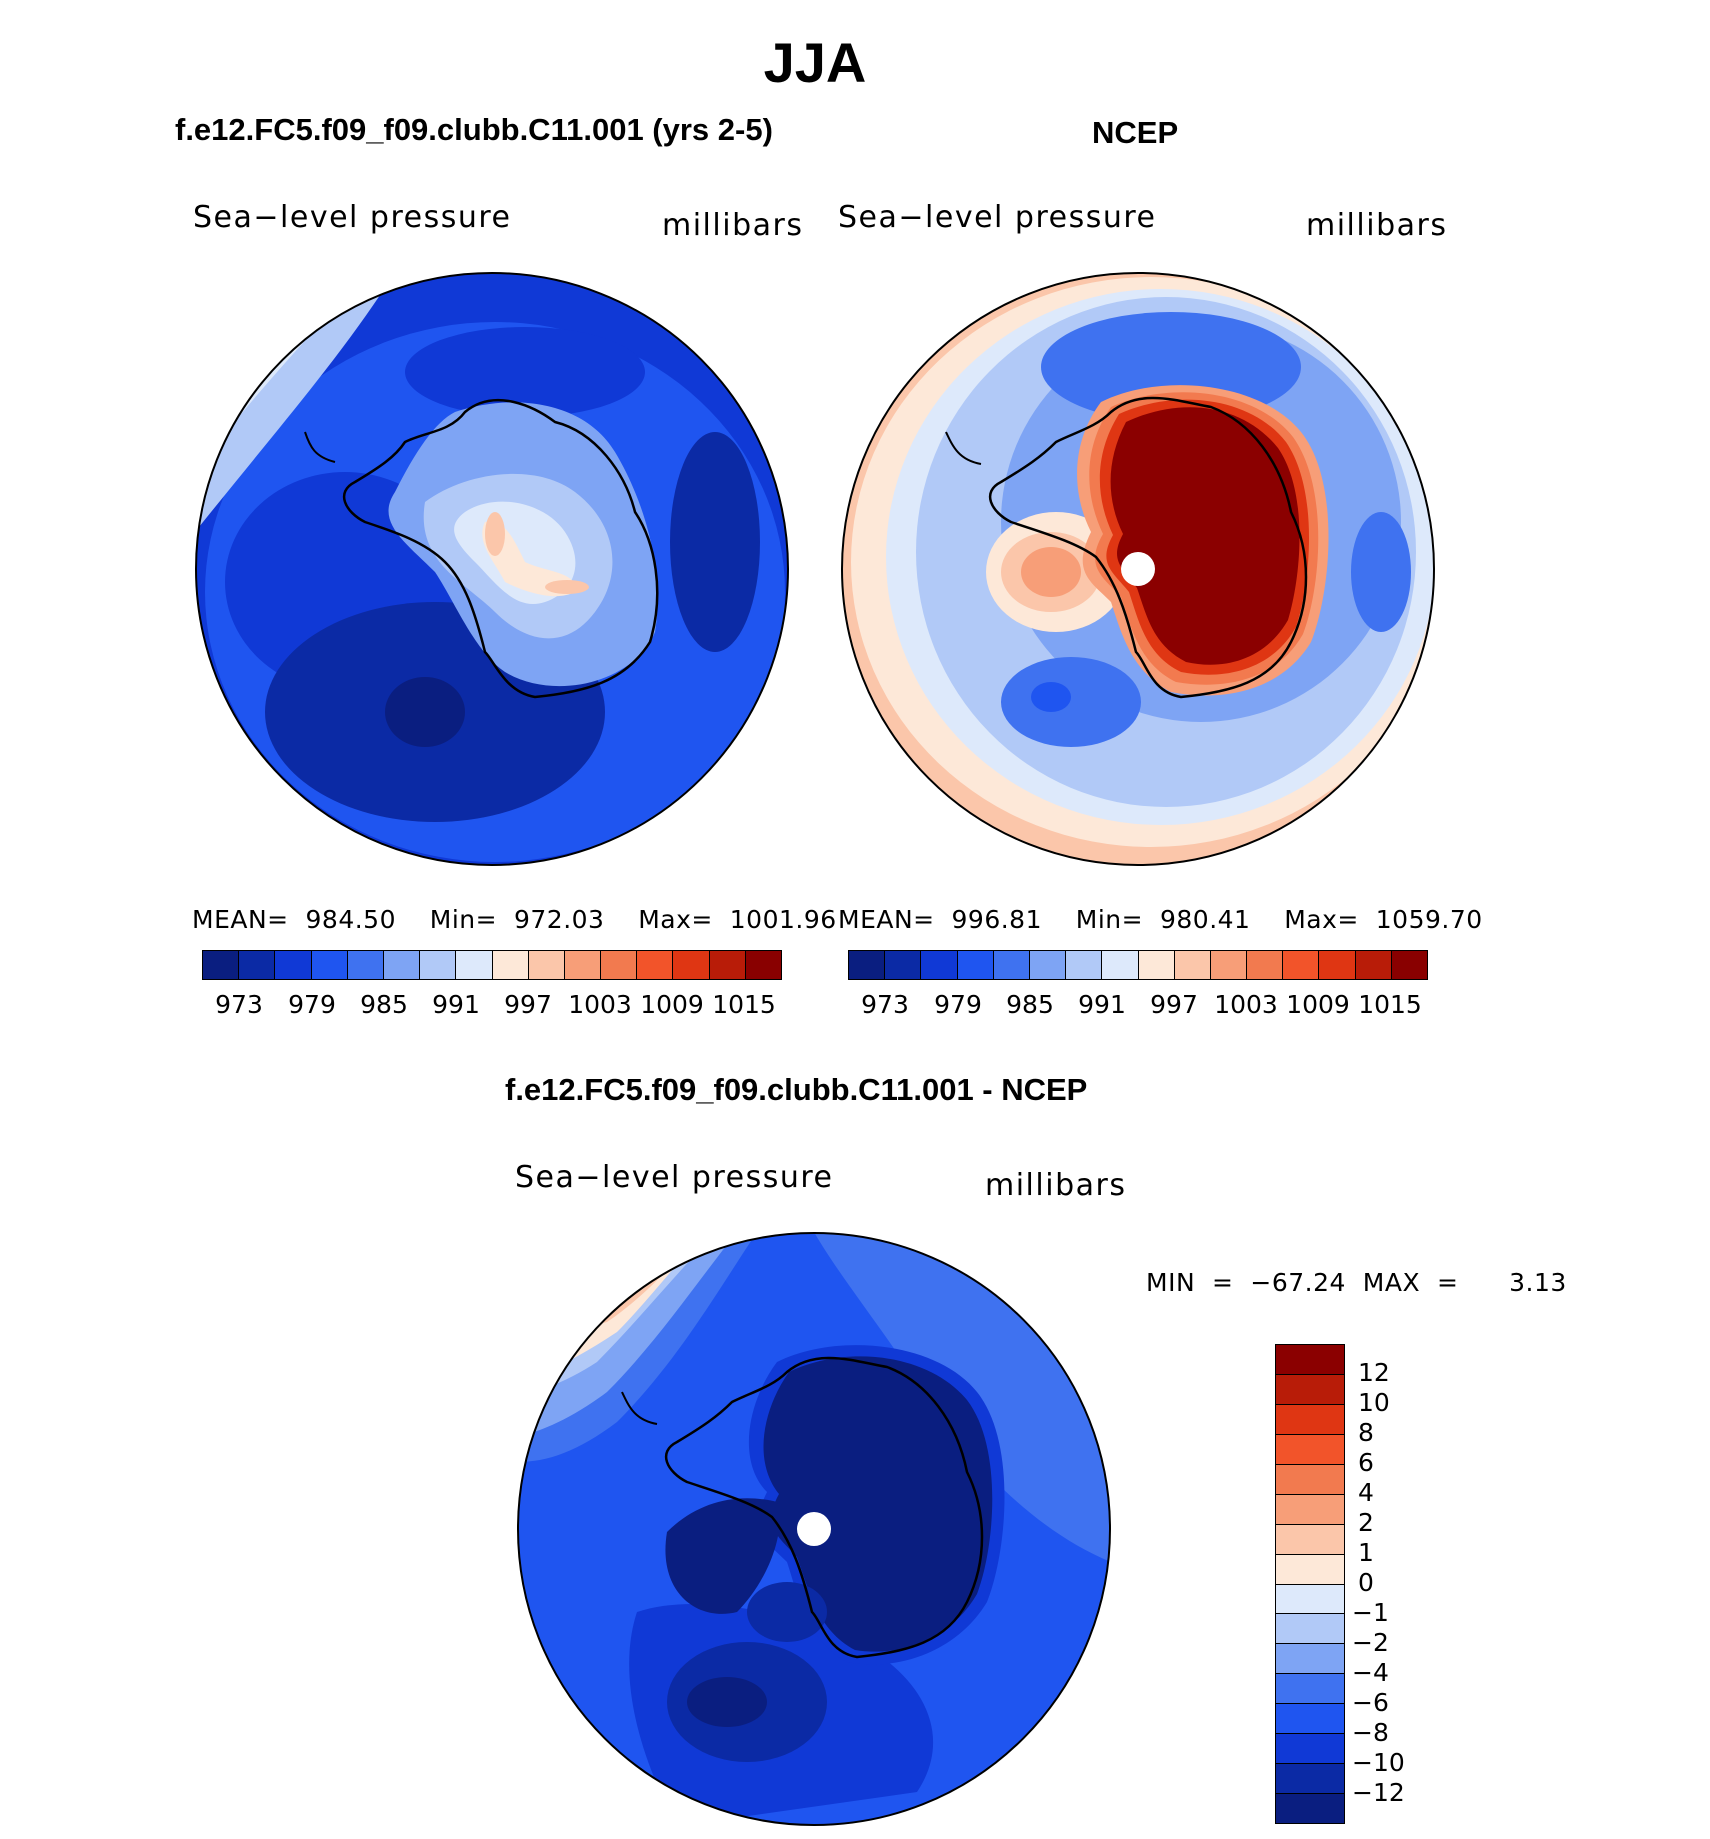  What do you see at coordinates (1318, 1004) in the screenshot?
I see `right-colorbar-tick: 1009` at bounding box center [1318, 1004].